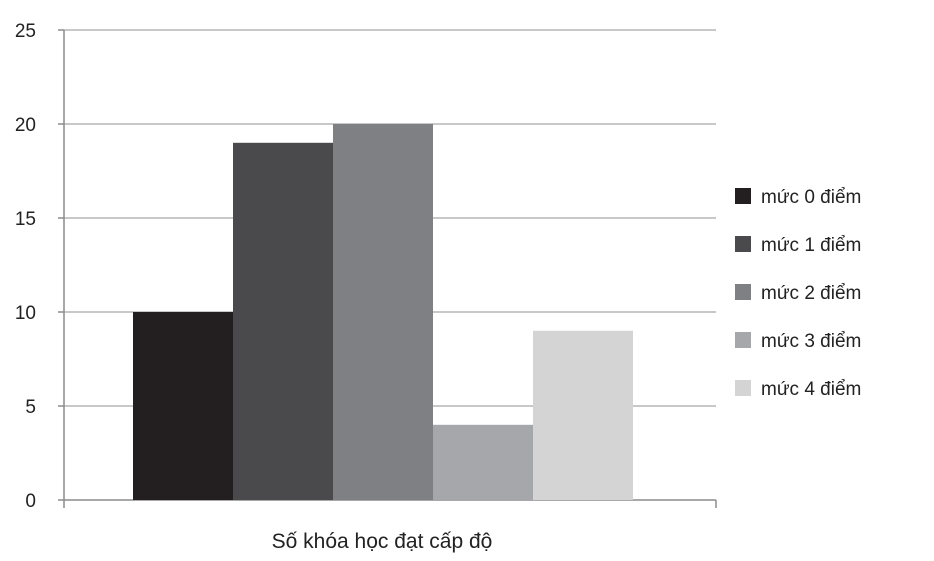 This screenshot has width=934, height=561. I want to click on y-axis-tick-labels: 0 5 10 15 20 25, so click(25, 266).